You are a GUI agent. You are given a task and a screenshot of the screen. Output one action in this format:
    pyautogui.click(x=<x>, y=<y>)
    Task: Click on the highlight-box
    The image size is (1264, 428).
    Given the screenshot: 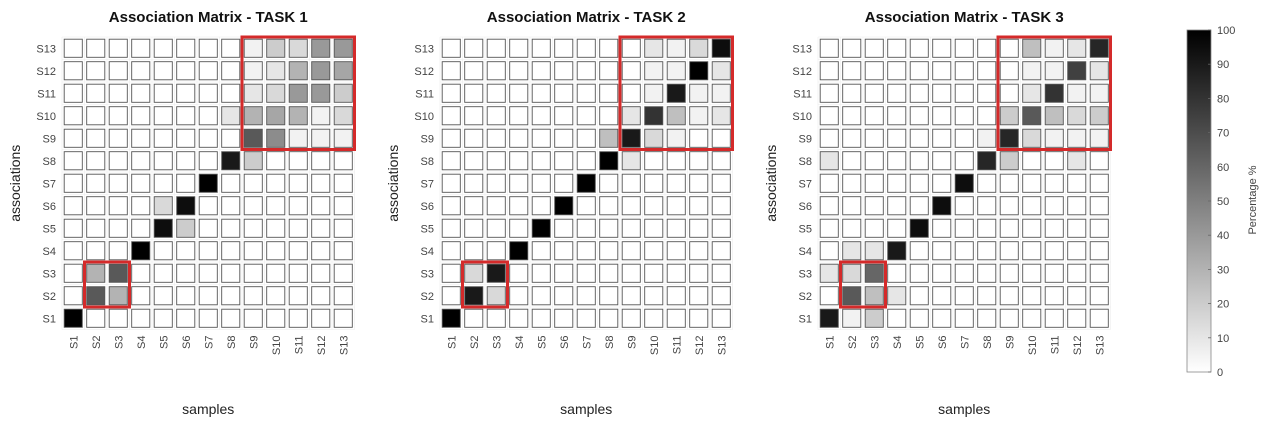 What is the action you would take?
    pyautogui.click(x=1054, y=93)
    